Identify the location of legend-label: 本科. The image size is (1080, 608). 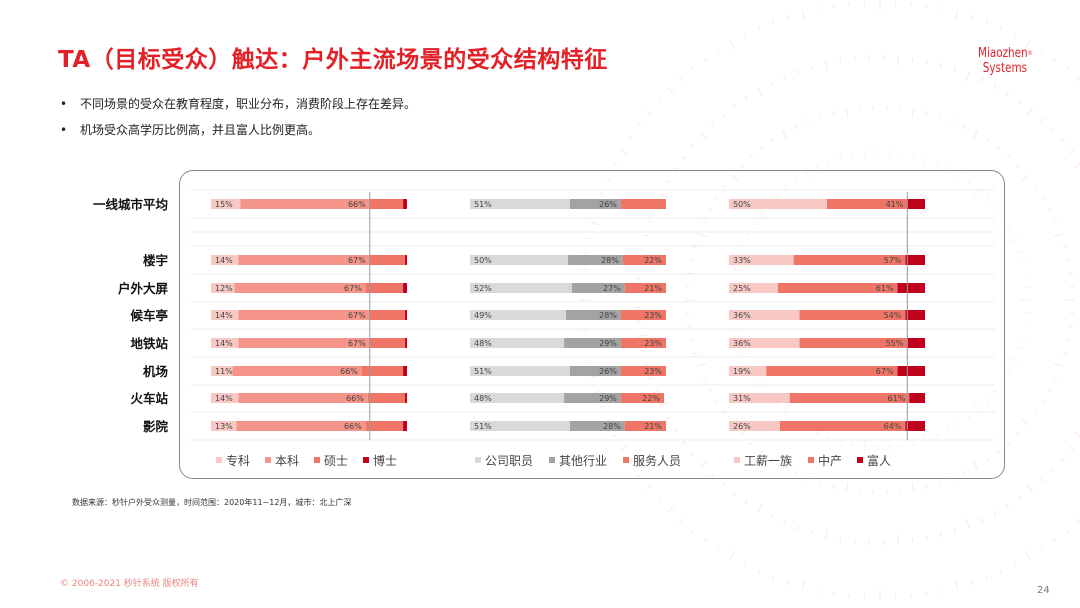
(287, 461).